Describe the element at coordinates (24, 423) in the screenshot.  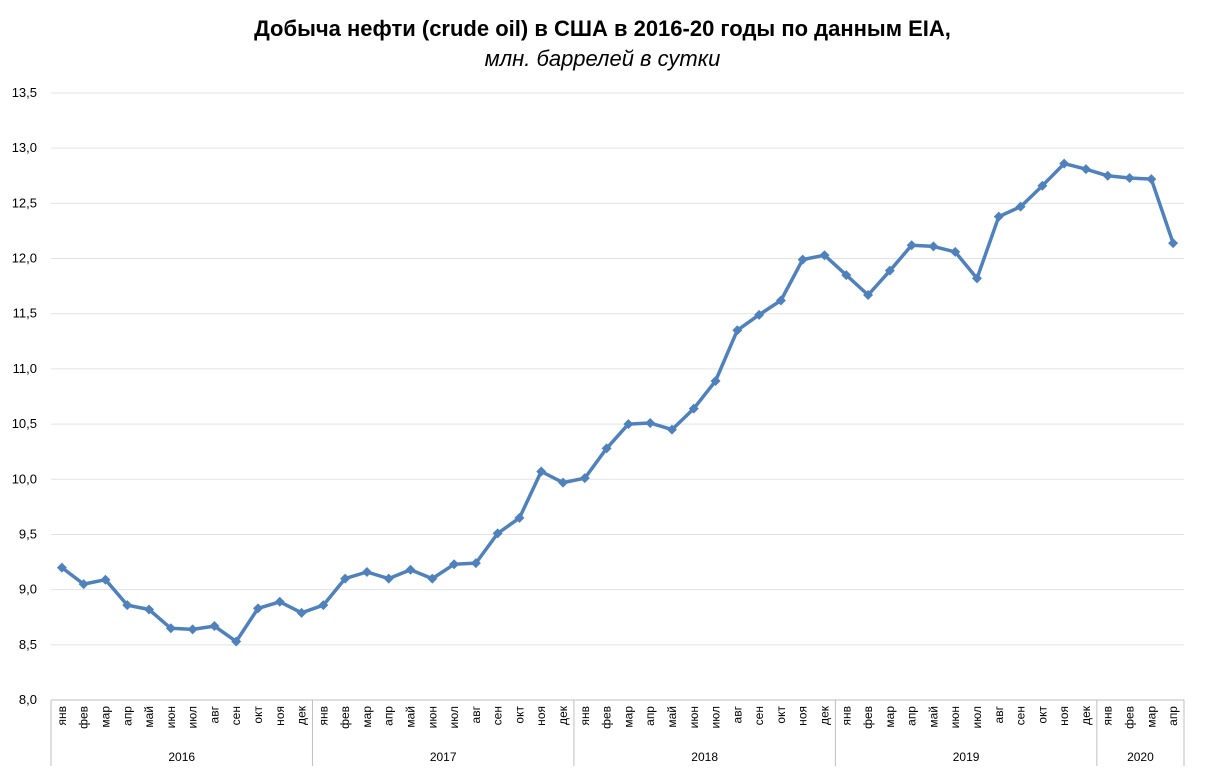
I see `y-tick-label: 10,5` at that location.